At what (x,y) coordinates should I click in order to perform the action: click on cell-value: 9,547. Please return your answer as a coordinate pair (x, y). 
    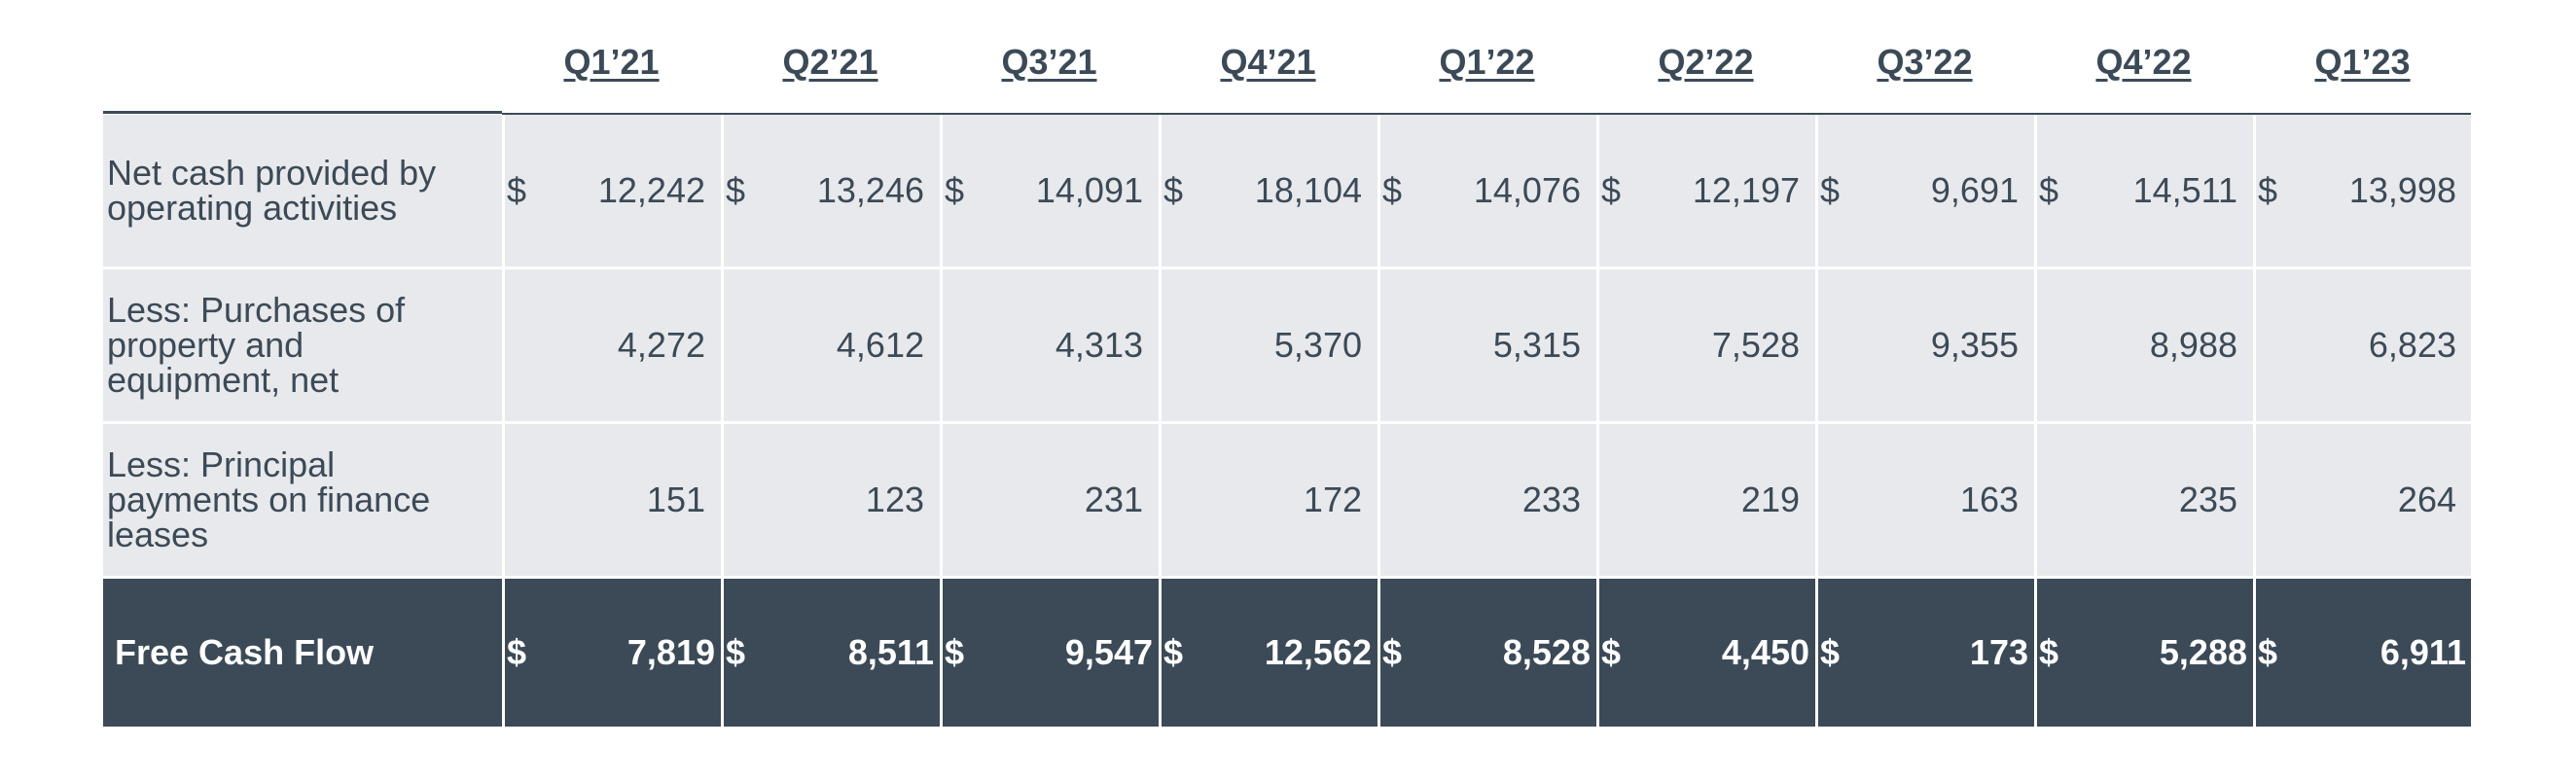
    Looking at the image, I should click on (1108, 652).